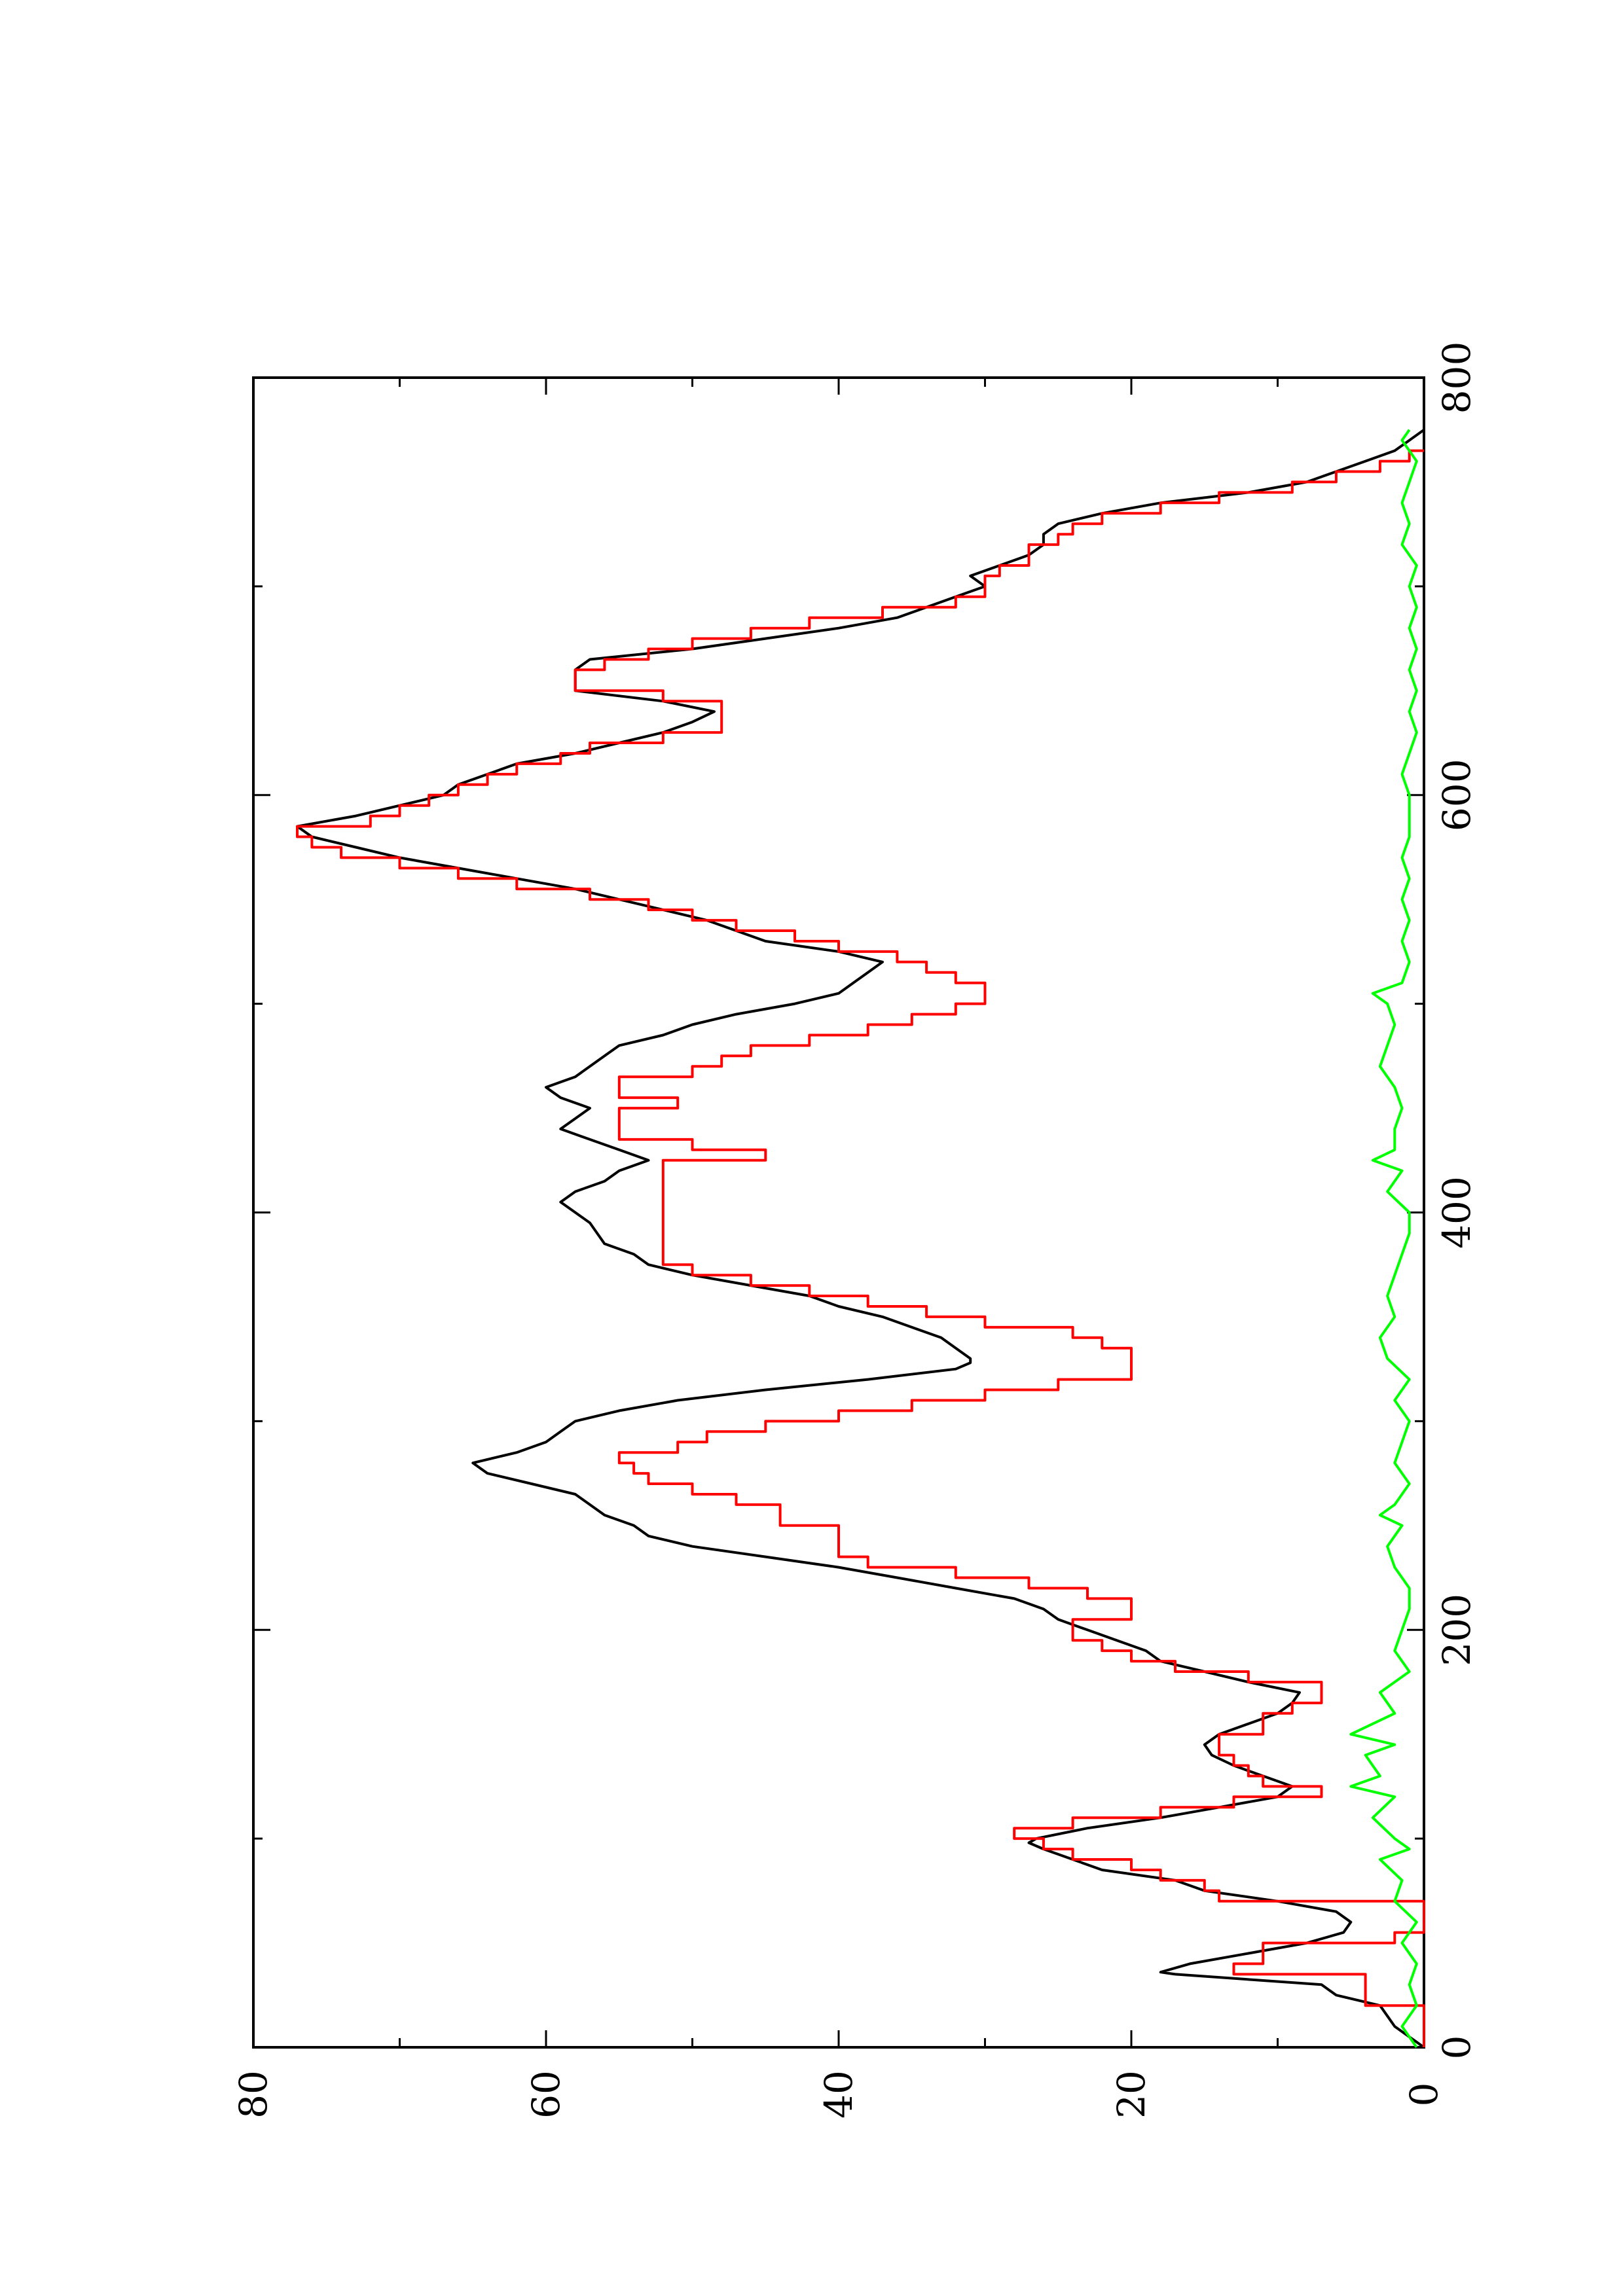 The width and height of the screenshot is (1623, 2296). Describe the element at coordinates (1456, 2048) in the screenshot. I see `x-tick-label: 0` at that location.